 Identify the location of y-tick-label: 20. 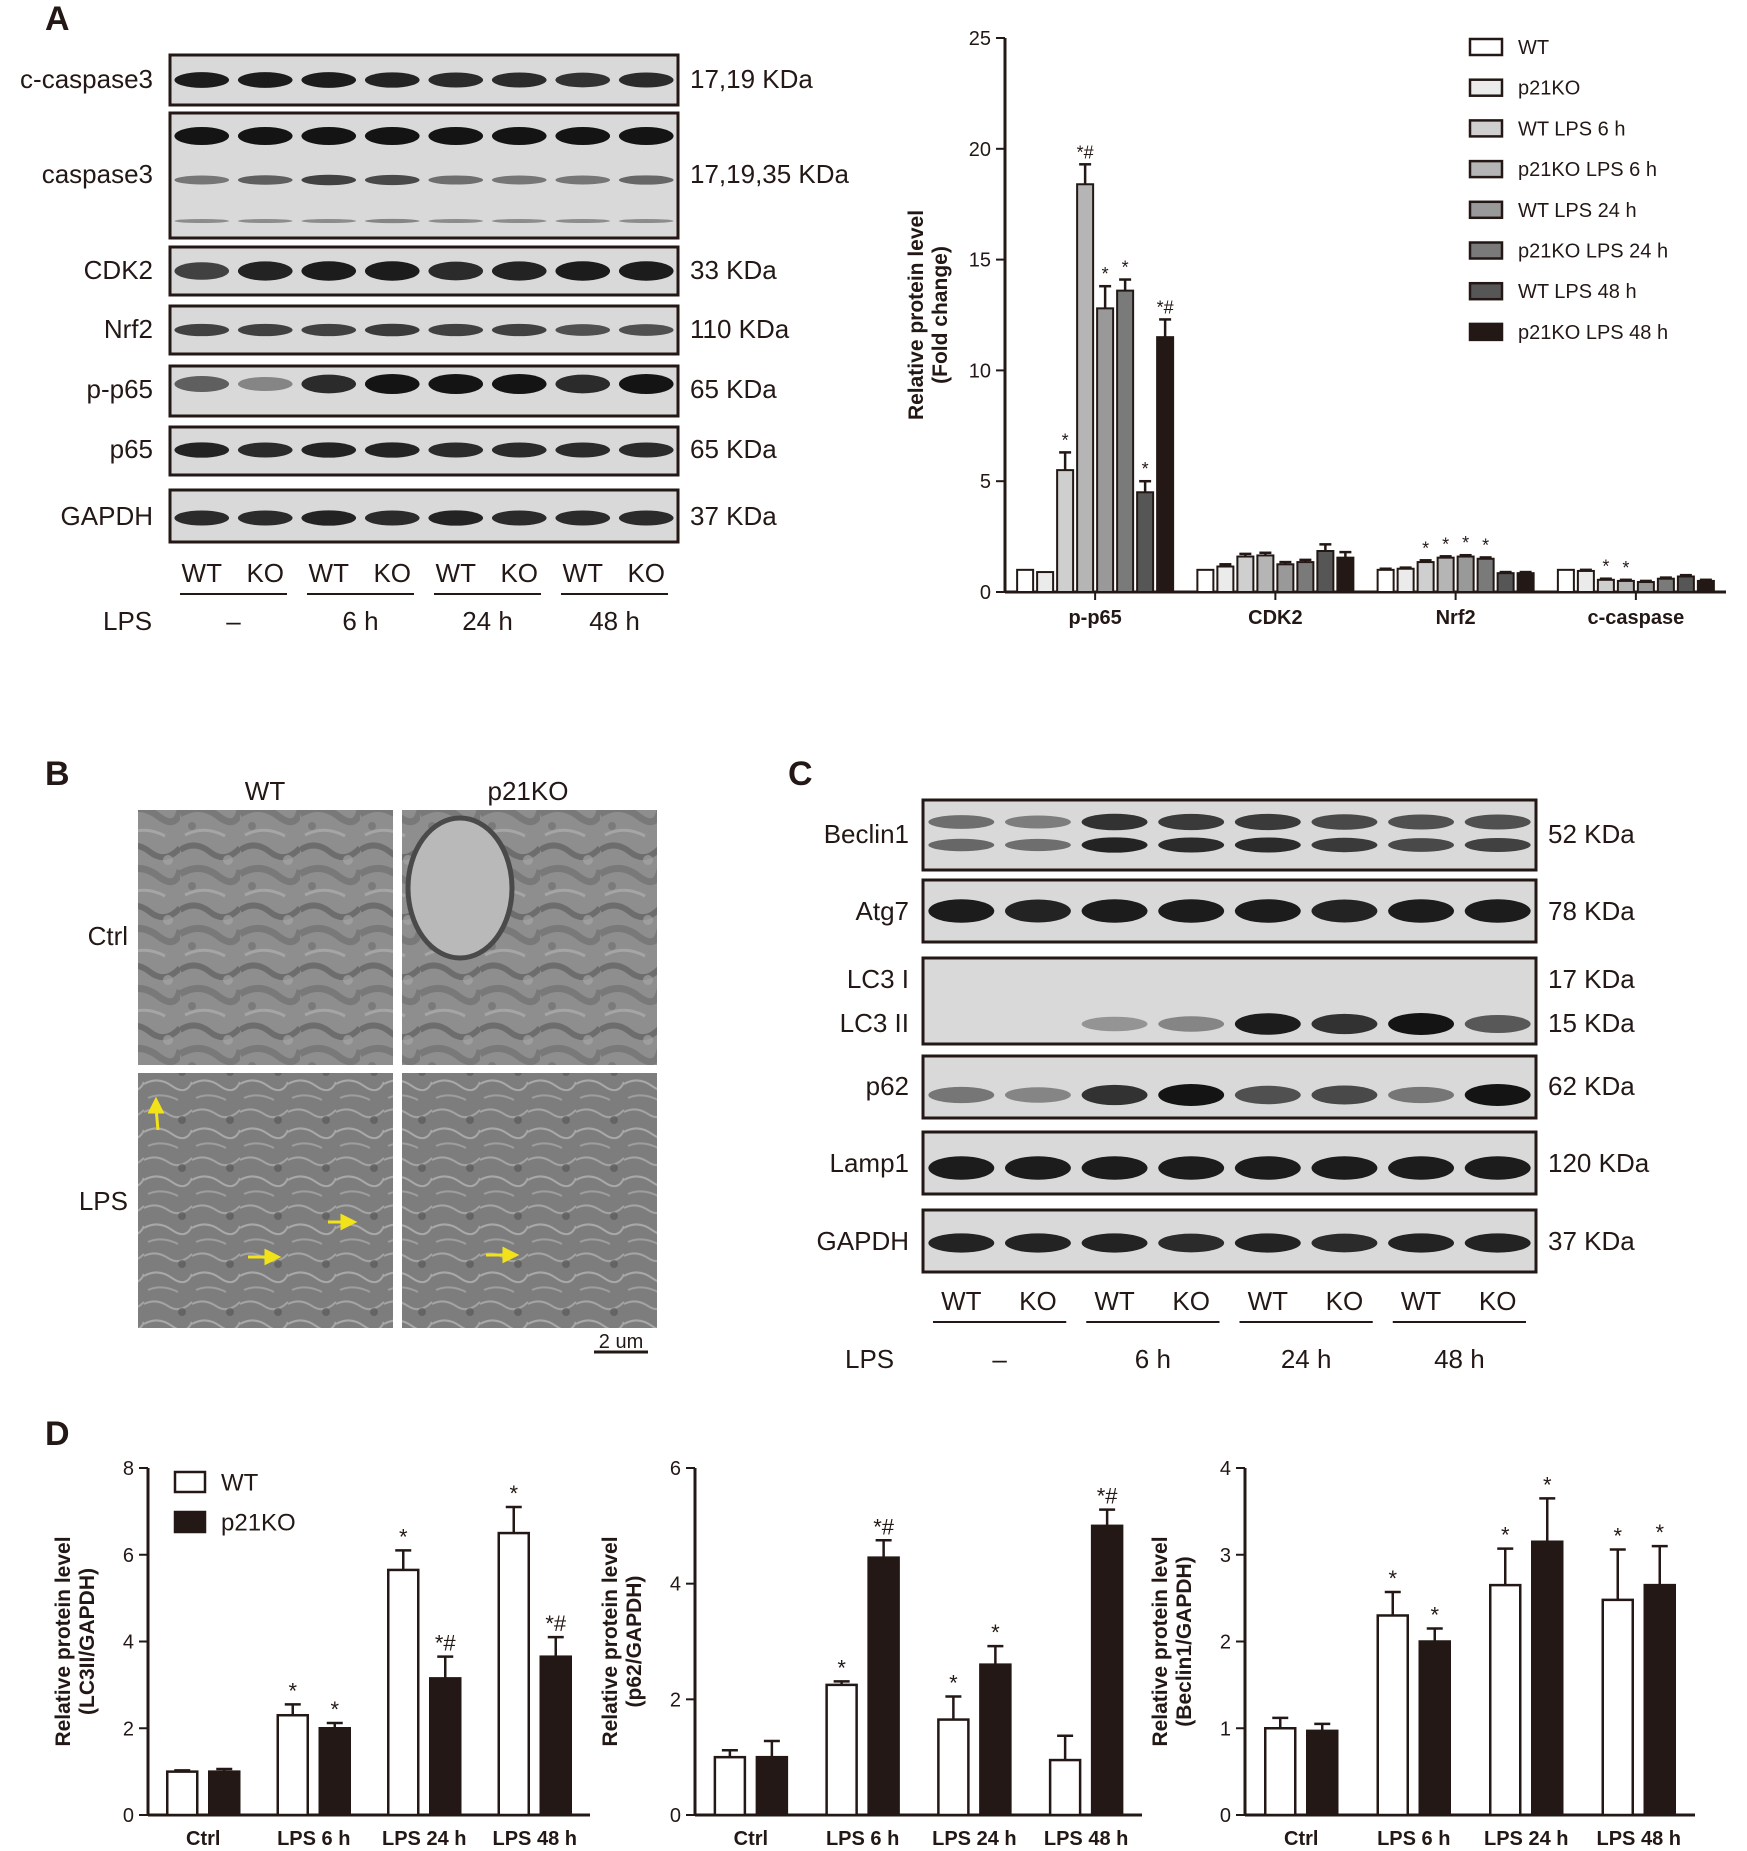
(980, 150).